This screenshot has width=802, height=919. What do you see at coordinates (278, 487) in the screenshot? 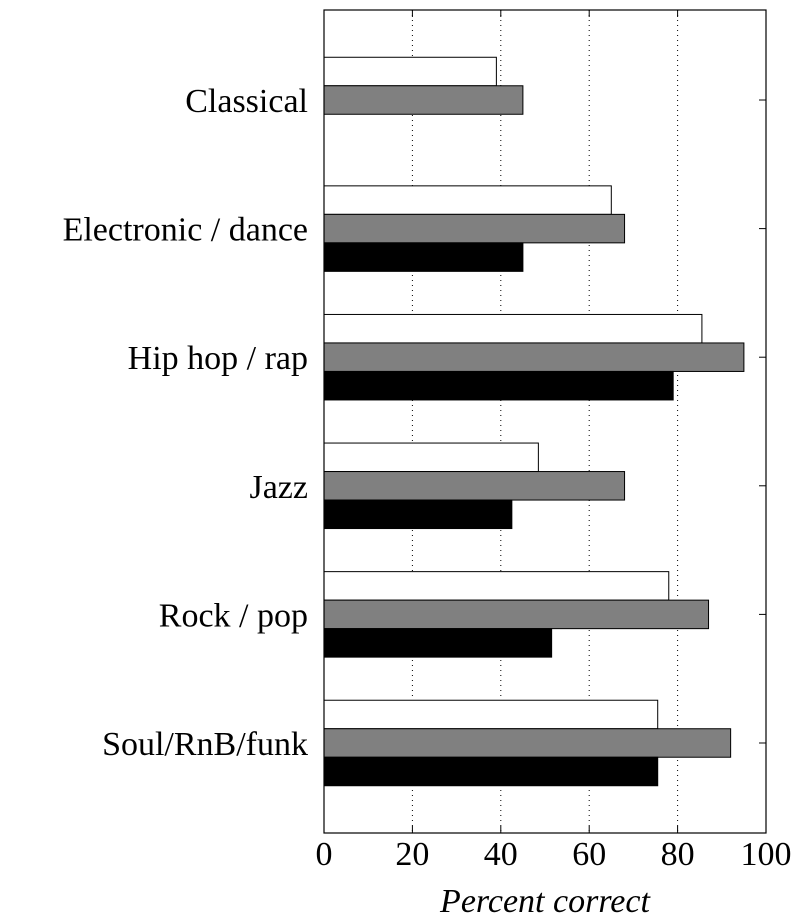
I see `y-tick-label: Jazz` at bounding box center [278, 487].